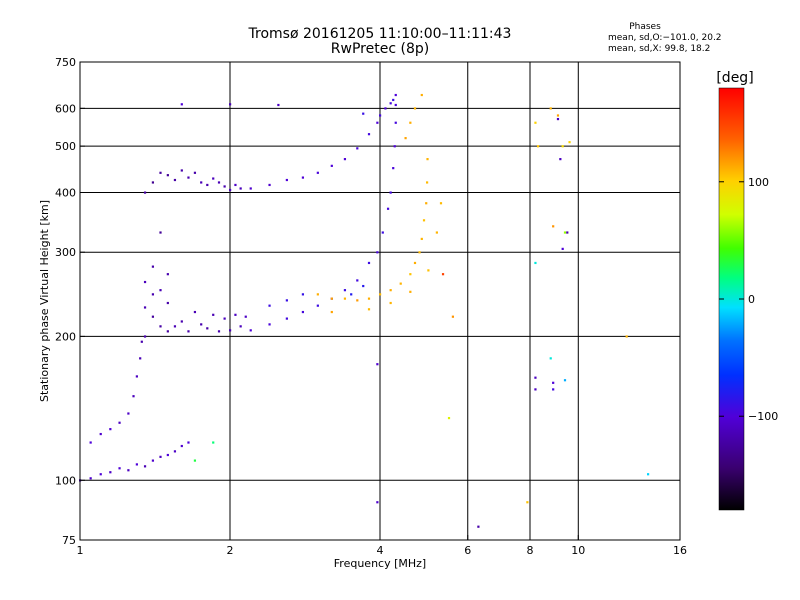 The height and width of the screenshot is (600, 800). What do you see at coordinates (380, 550) in the screenshot?
I see `x-tick-label: 4` at bounding box center [380, 550].